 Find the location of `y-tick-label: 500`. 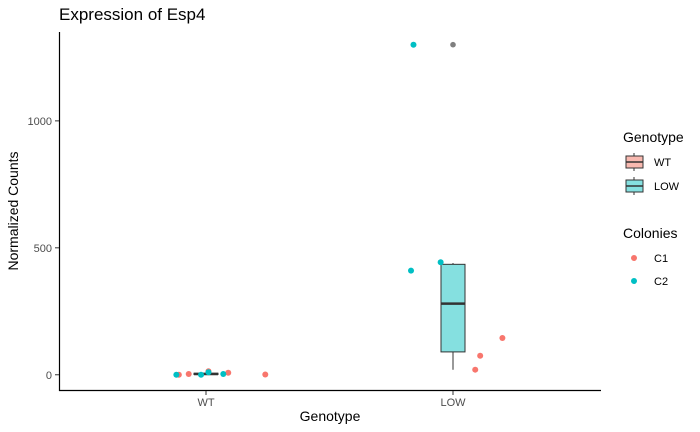

y-tick-label: 500 is located at coordinates (43, 249).